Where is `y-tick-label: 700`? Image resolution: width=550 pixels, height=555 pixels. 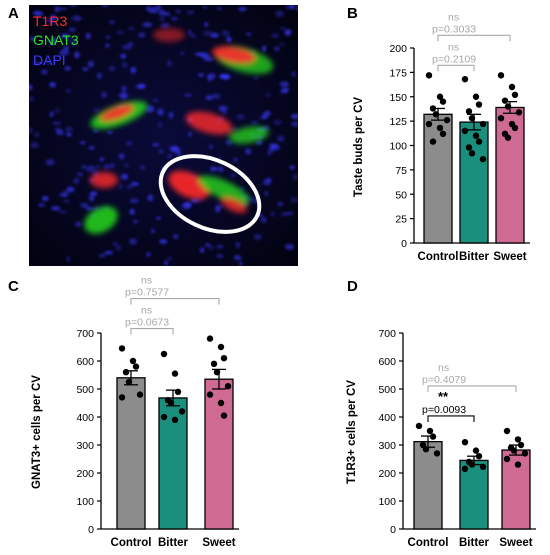
y-tick-label: 700 is located at coordinates (387, 334).